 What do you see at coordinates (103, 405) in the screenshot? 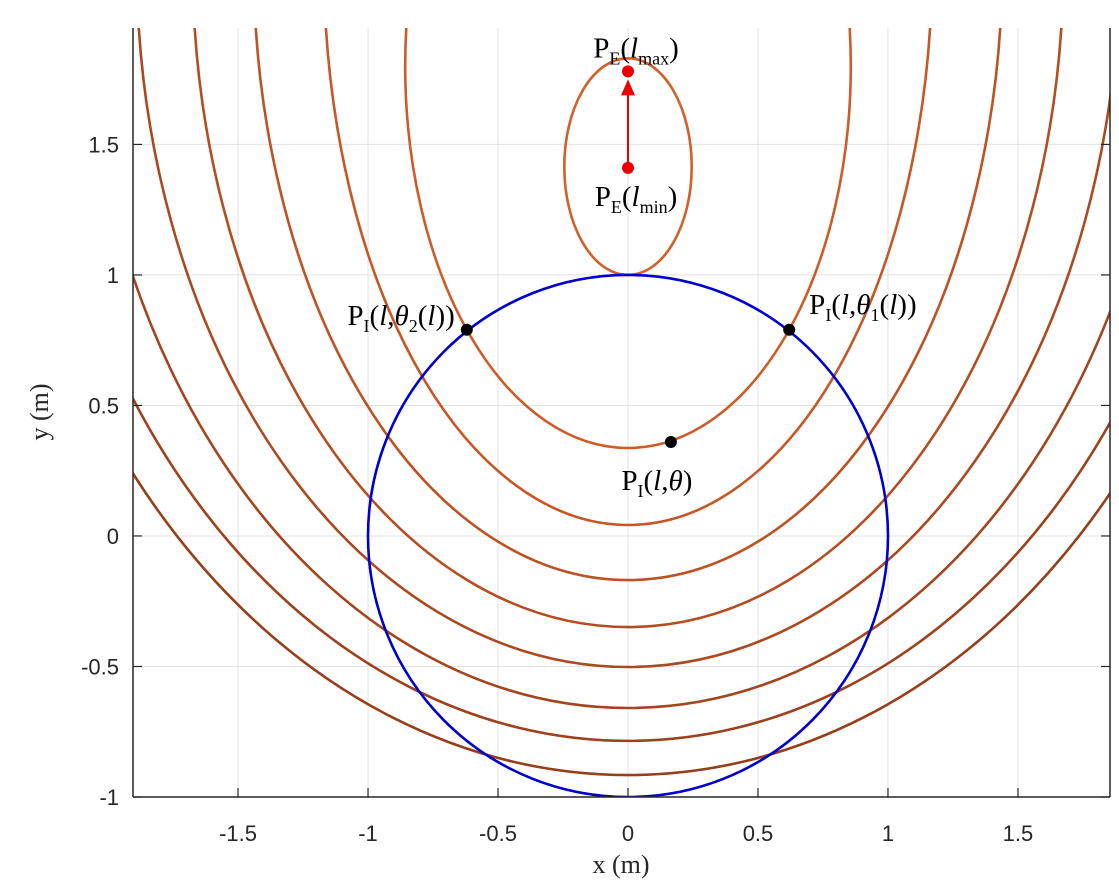
I see `y-tick-label: 0.5` at bounding box center [103, 405].